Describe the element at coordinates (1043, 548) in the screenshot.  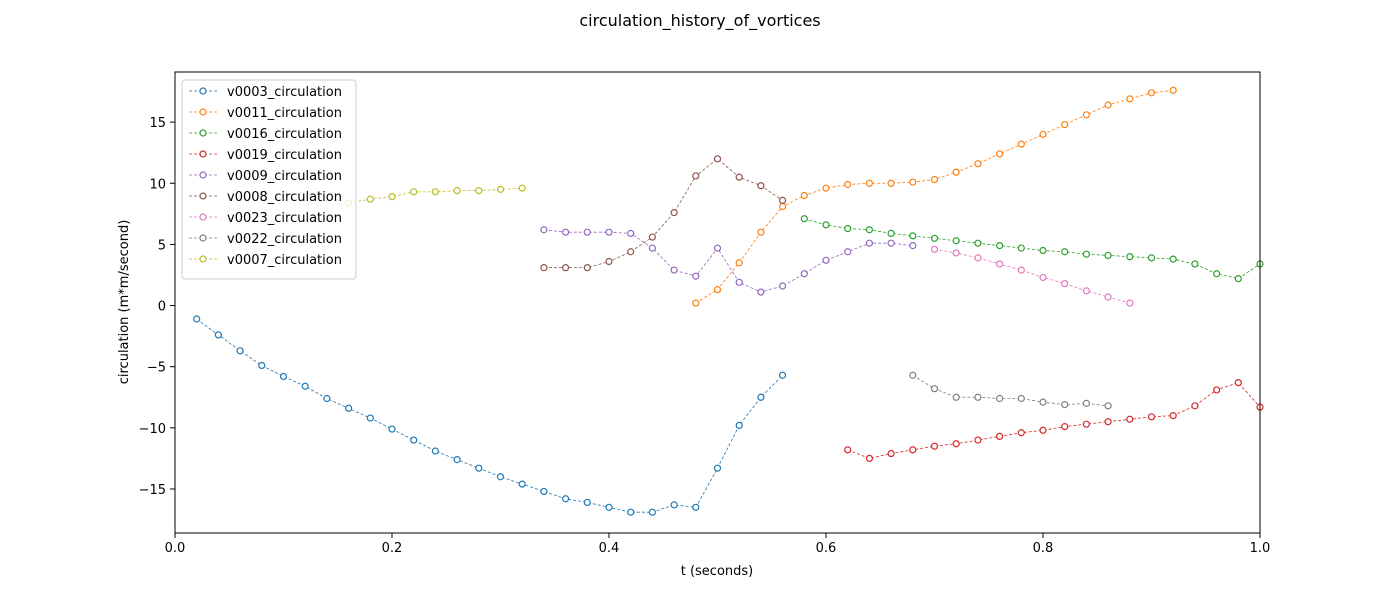
I see `x-tick-label: 0.8` at that location.